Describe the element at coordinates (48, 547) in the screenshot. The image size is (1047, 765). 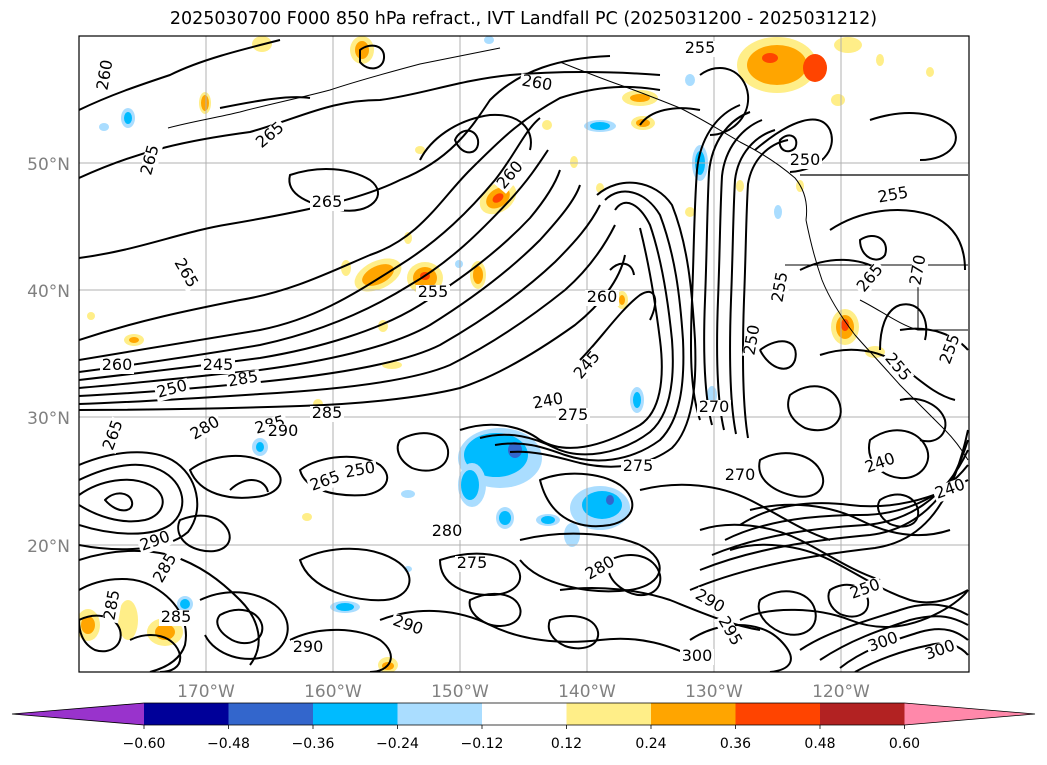
I see `lat-label-20n: 20°N` at that location.